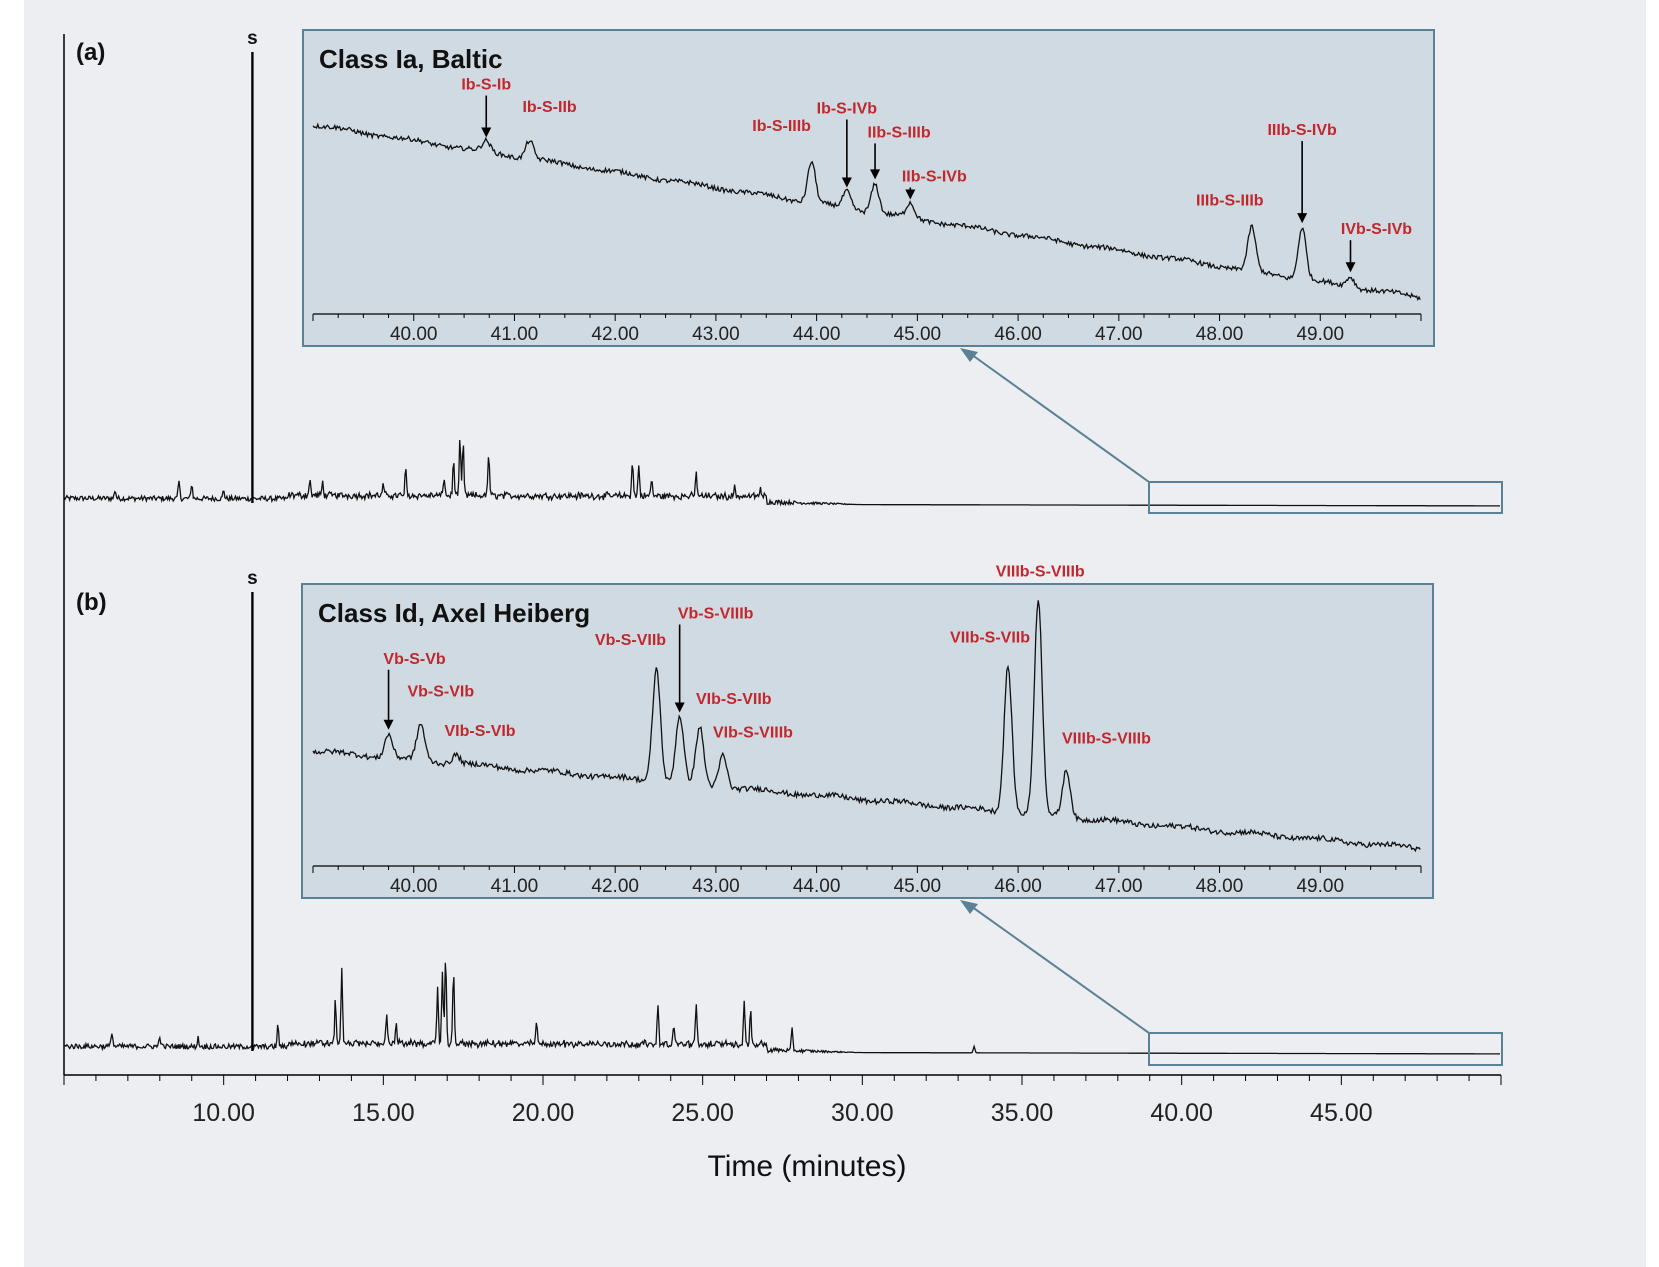 The image size is (1659, 1267). What do you see at coordinates (1181, 1113) in the screenshot?
I see `x-tick-label: 40.00` at bounding box center [1181, 1113].